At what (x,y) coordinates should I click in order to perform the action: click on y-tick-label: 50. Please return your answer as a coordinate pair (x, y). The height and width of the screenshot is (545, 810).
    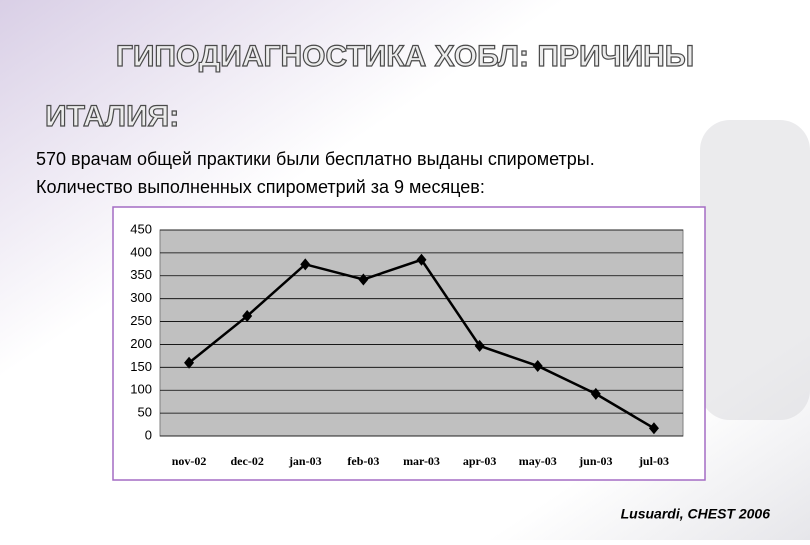
    Looking at the image, I should click on (145, 412).